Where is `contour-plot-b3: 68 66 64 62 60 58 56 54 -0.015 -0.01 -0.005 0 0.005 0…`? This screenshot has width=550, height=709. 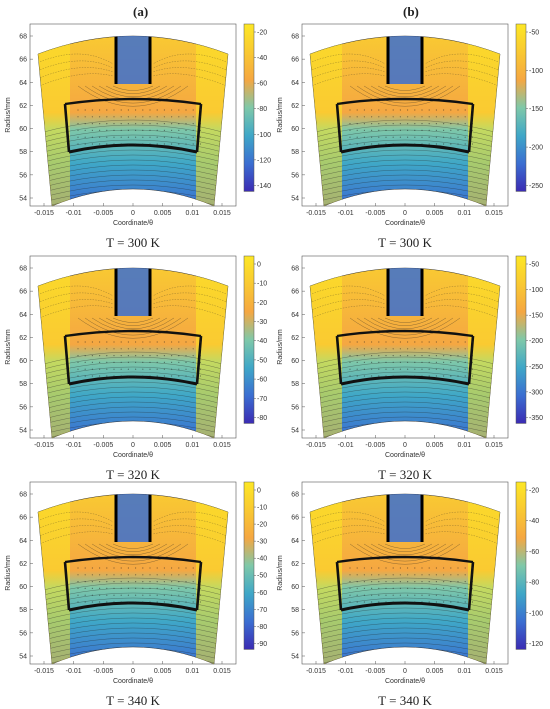 contour-plot-b3: 68 66 64 62 60 58 56 54 -0.015 -0.01 -0.005 0 0.005 0… is located at coordinates (410, 583).